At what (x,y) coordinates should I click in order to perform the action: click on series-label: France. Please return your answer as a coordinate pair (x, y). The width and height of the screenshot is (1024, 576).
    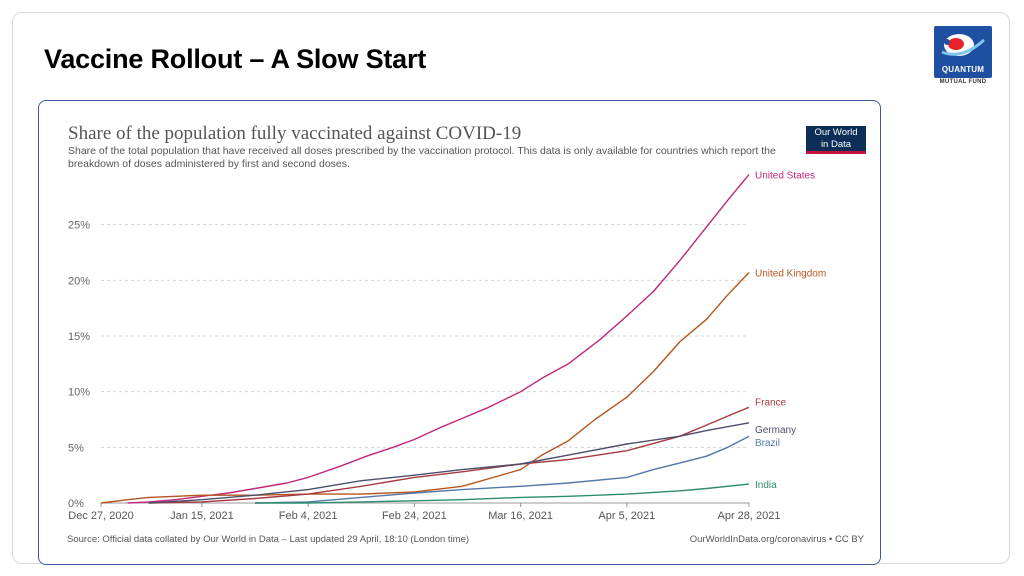
    Looking at the image, I should click on (771, 402).